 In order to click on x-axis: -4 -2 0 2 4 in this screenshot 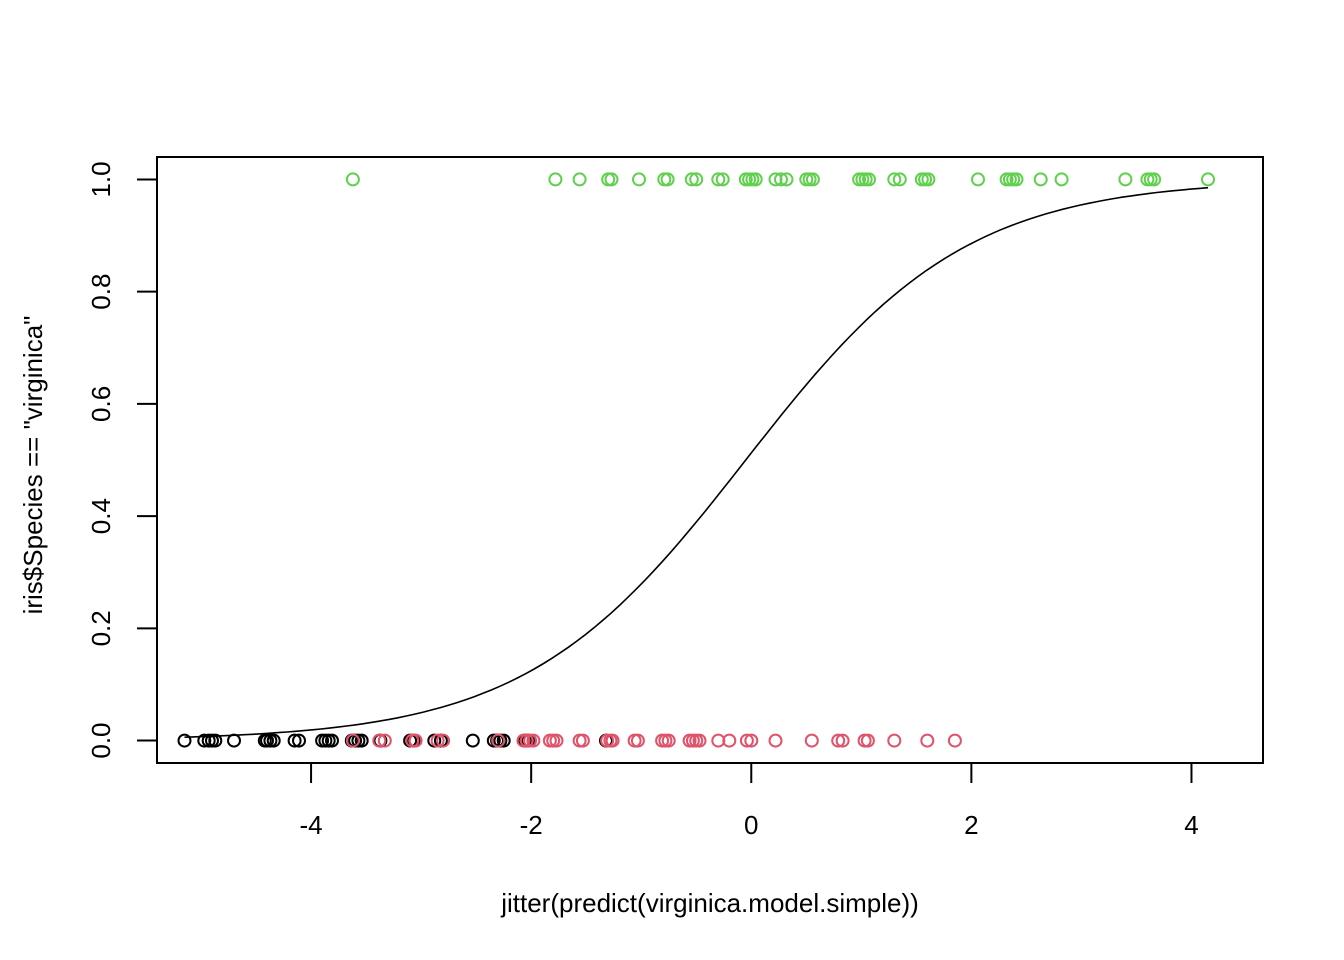, I will do `click(749, 801)`.